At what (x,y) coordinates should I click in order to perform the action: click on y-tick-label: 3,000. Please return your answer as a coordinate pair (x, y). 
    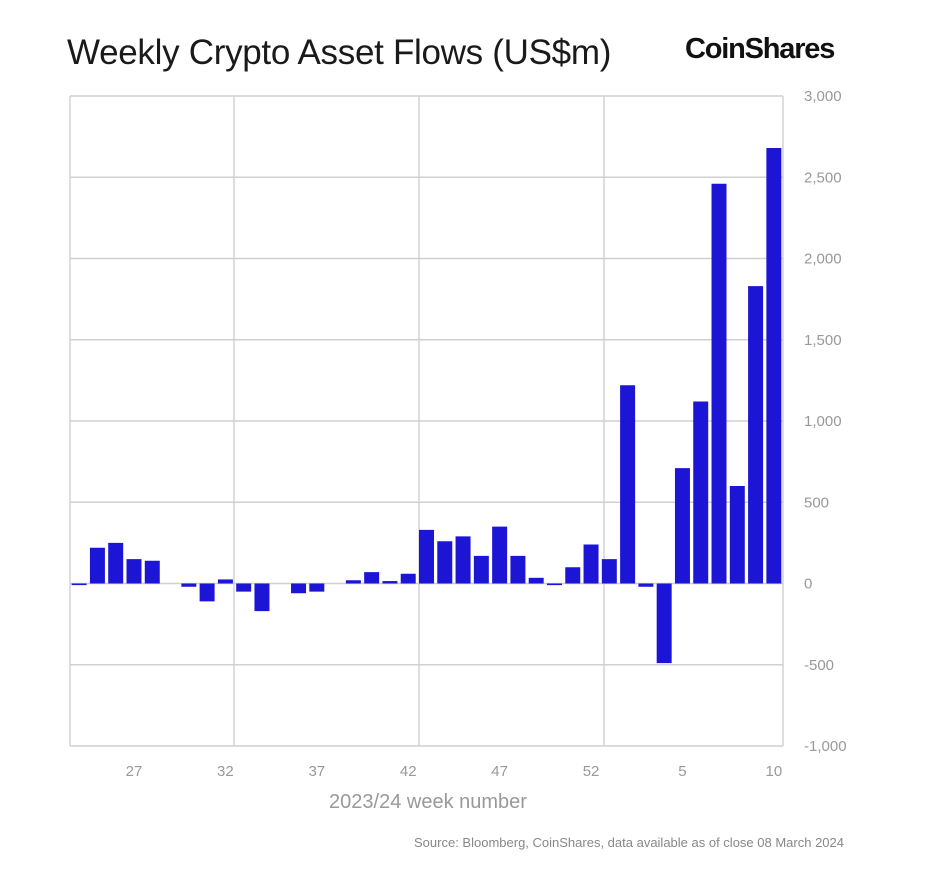
    Looking at the image, I should click on (823, 96).